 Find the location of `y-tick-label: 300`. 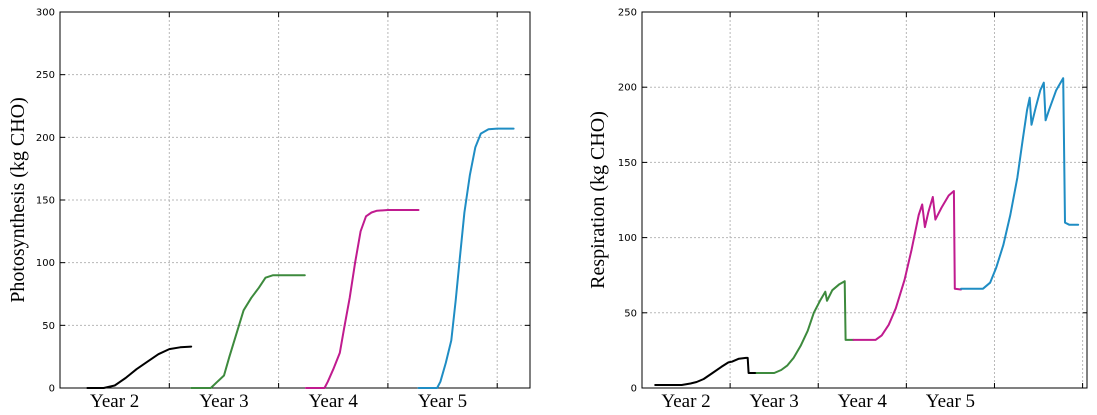

y-tick-label: 300 is located at coordinates (45, 13).